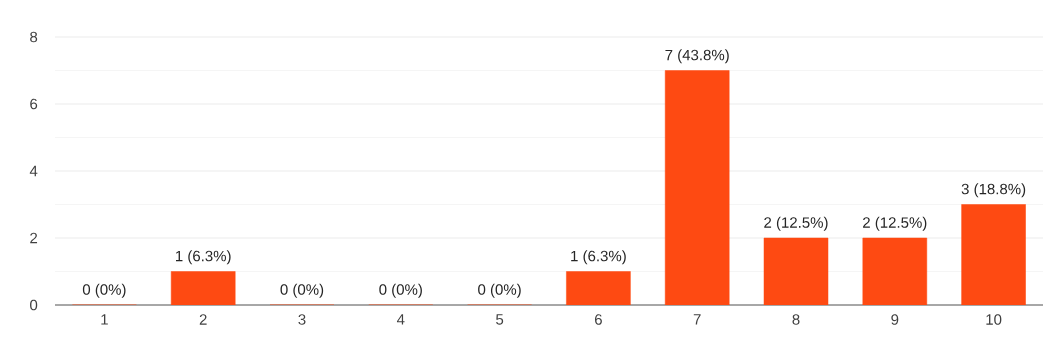 Image resolution: width=1055 pixels, height=356 pixels. Describe the element at coordinates (34, 37) in the screenshot. I see `y-tick-label: 8` at that location.